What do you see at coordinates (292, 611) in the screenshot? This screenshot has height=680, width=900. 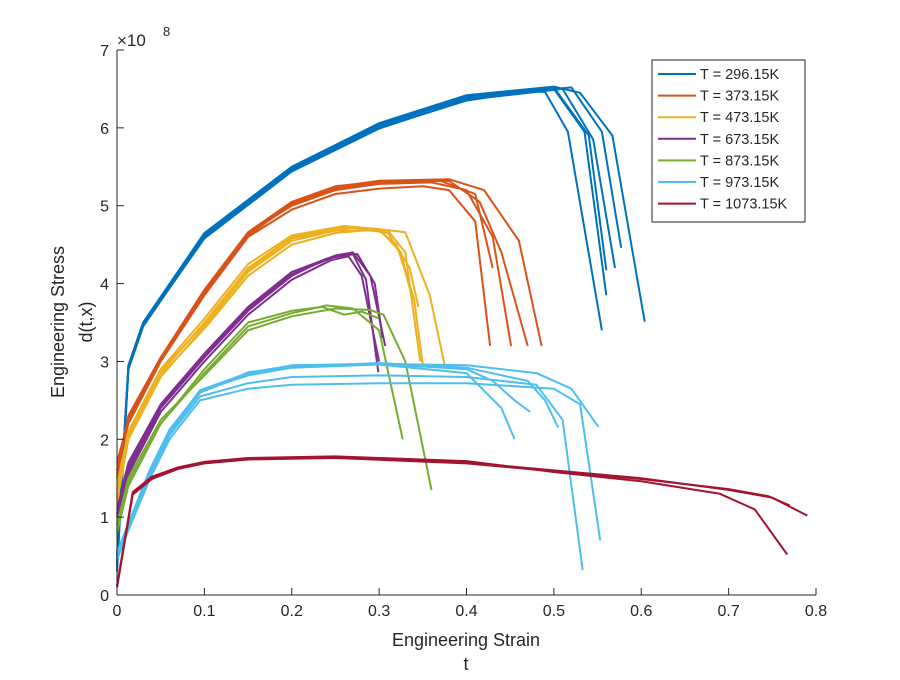 I see `x-tick-label: 0.2` at bounding box center [292, 611].